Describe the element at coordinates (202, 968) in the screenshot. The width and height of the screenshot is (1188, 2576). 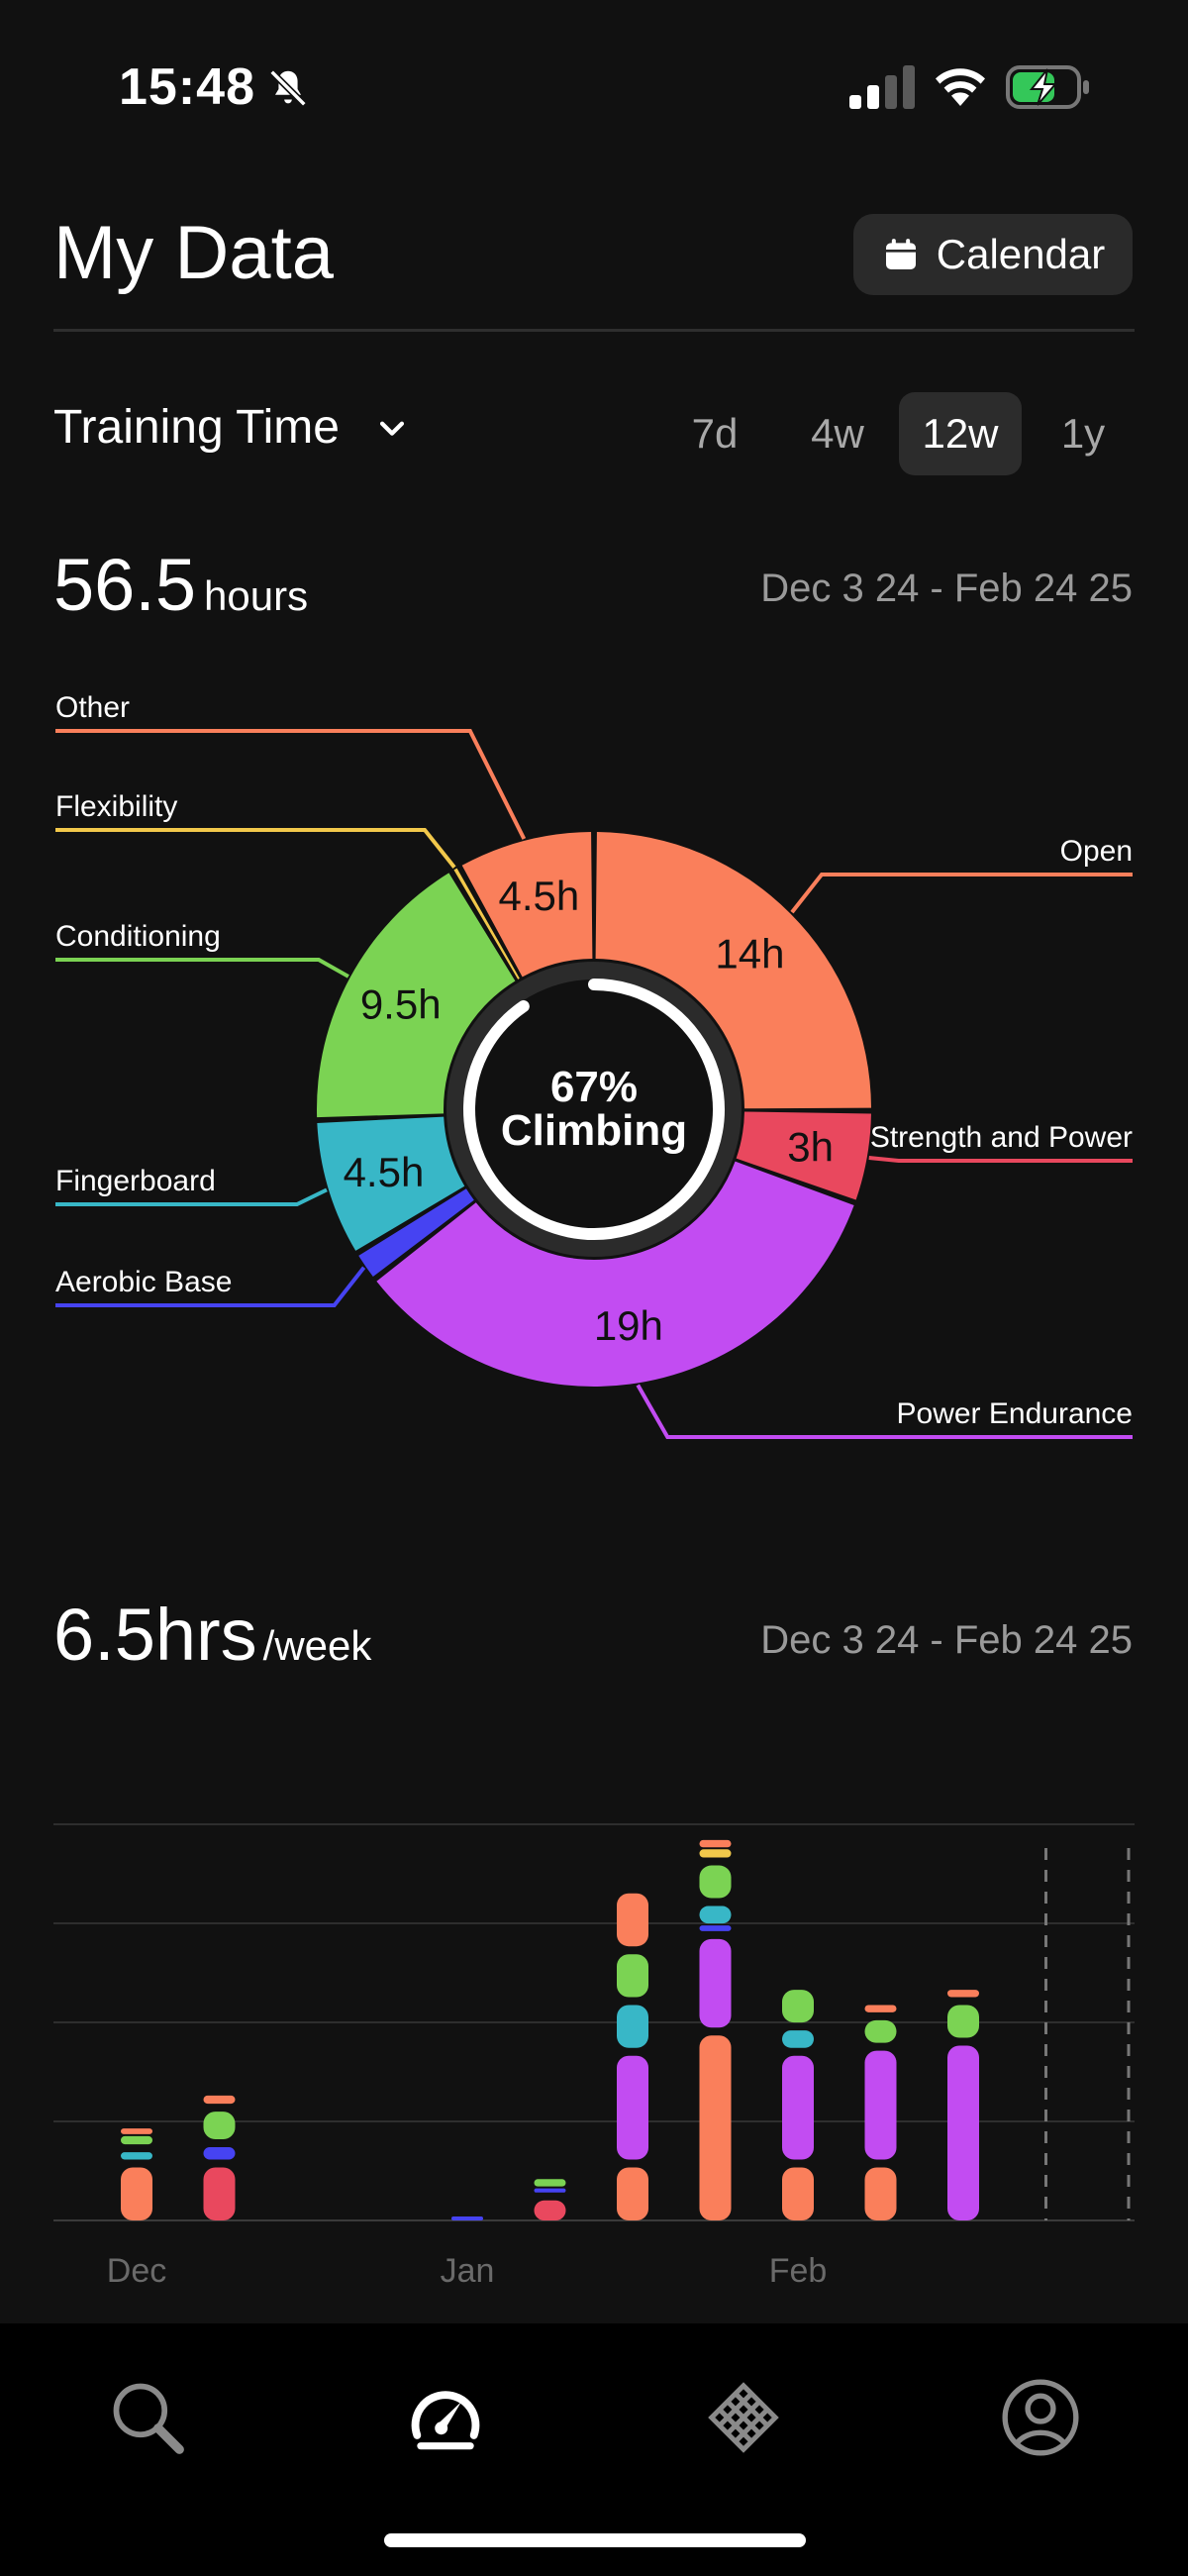
I see `leader-line-conditioning` at that location.